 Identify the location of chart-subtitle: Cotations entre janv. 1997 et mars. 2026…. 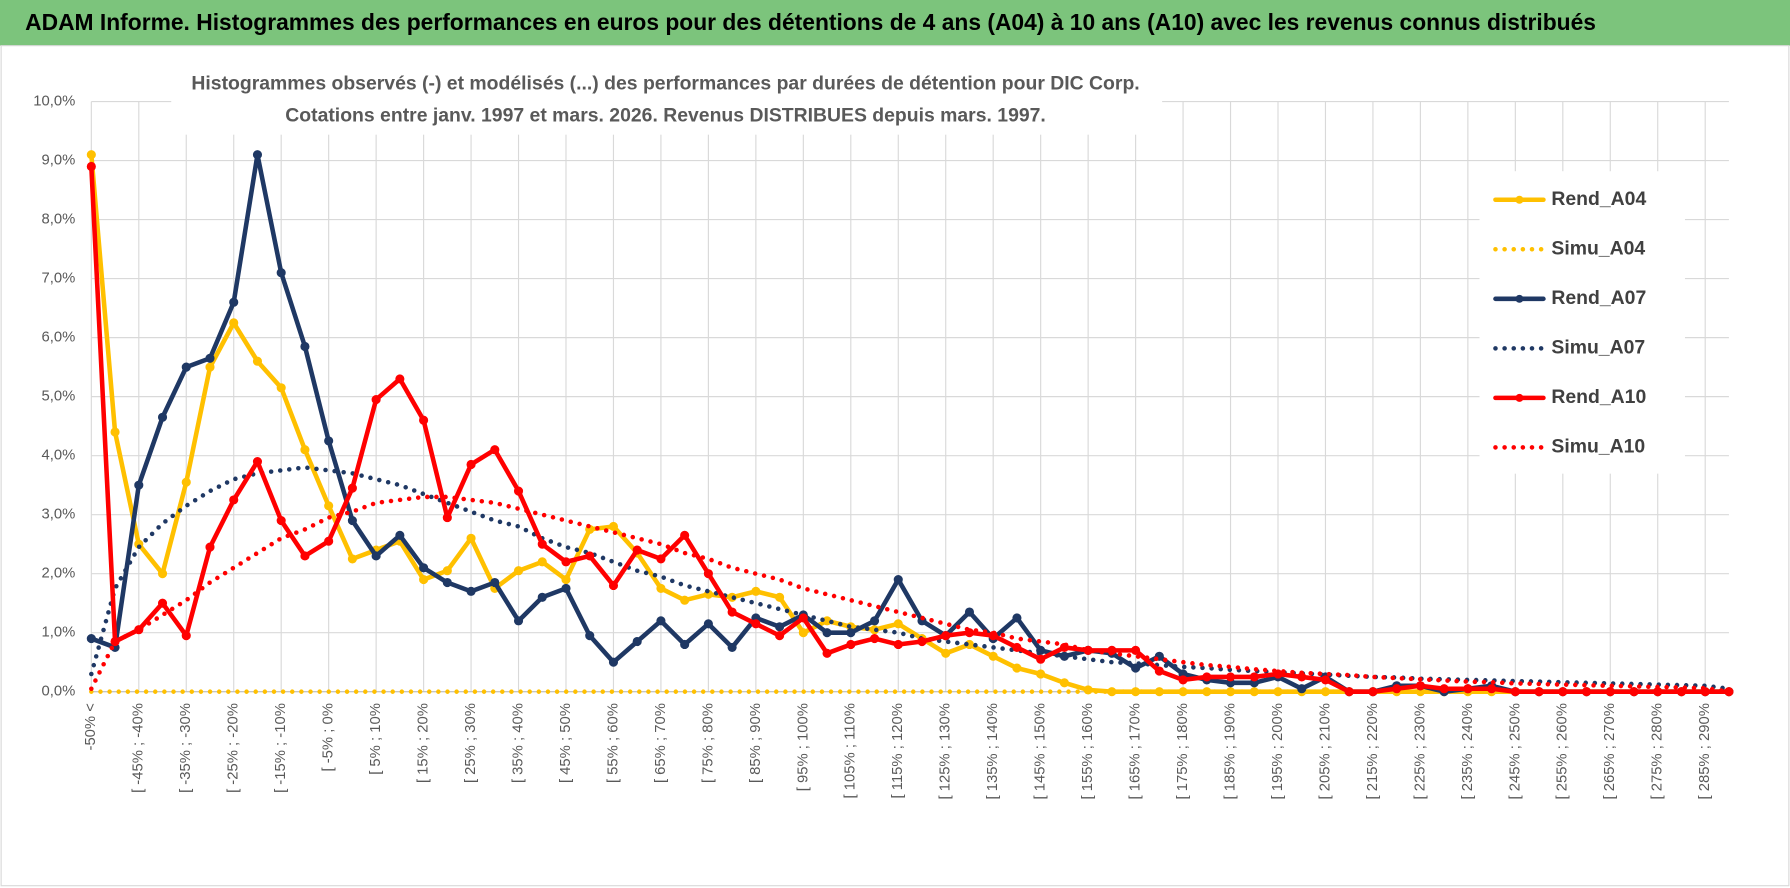
(665, 116).